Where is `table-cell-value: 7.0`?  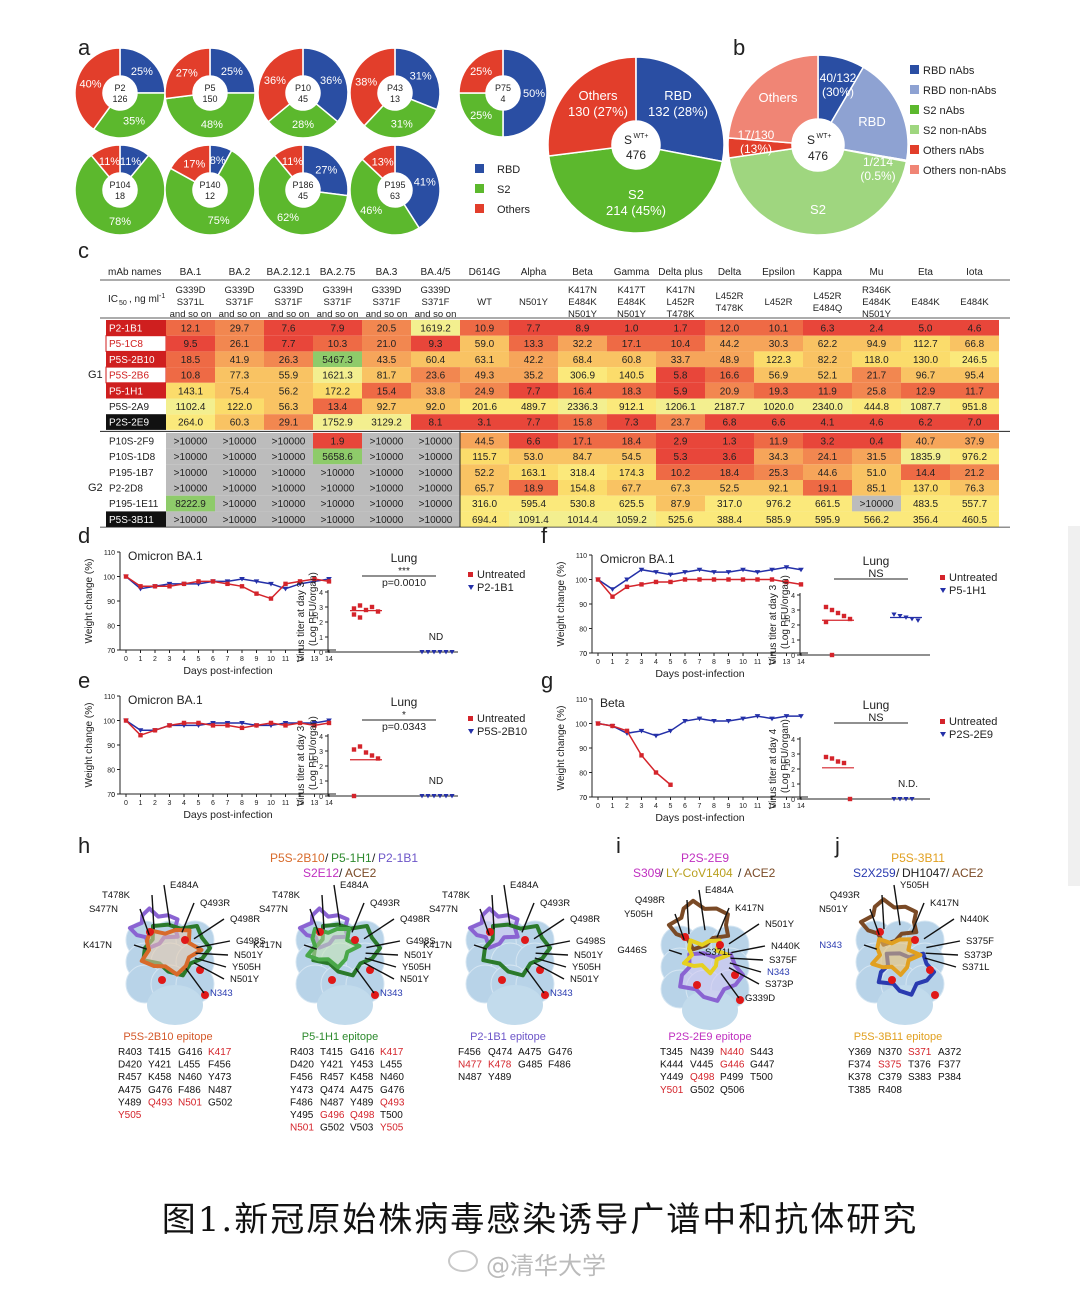 table-cell-value: 7.0 is located at coordinates (975, 423).